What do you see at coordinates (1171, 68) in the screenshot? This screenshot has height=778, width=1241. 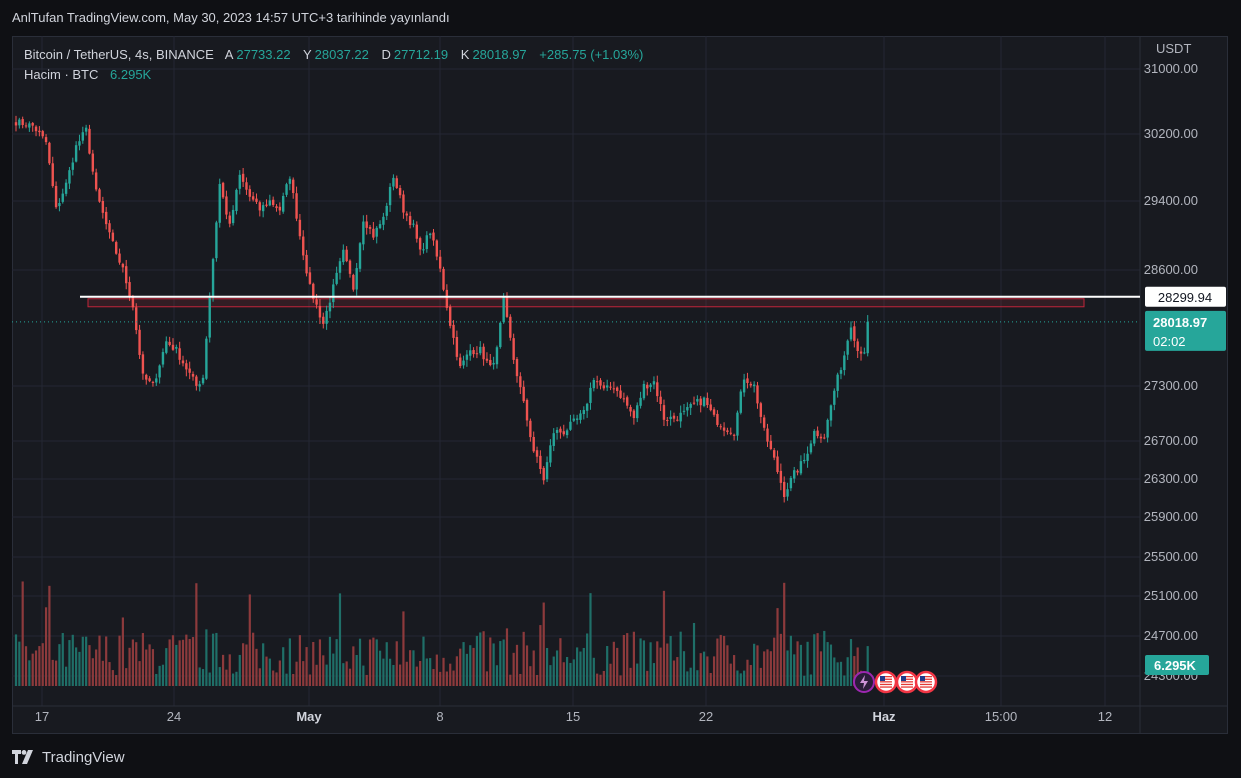 I see `price-tick-label: 31000.00` at bounding box center [1171, 68].